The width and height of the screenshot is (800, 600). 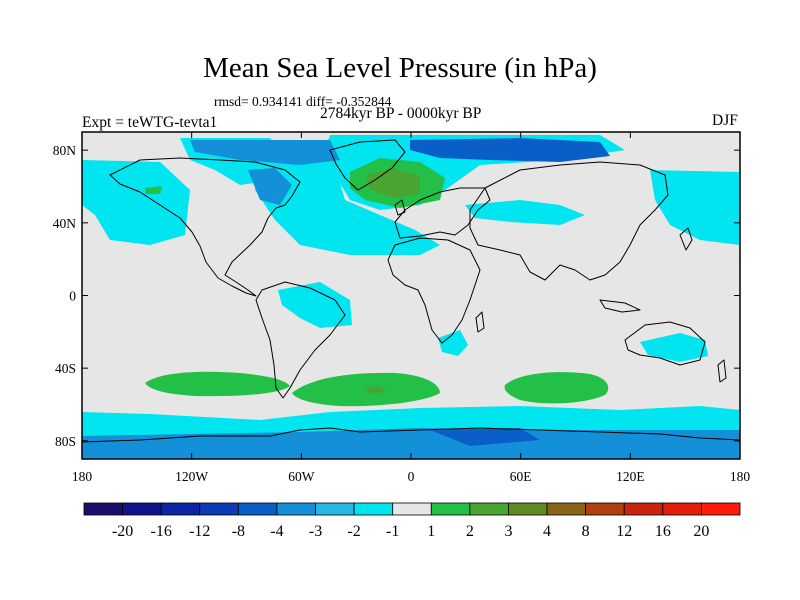 What do you see at coordinates (695, 207) in the screenshot?
I see `anomaly-north-pacific-east` at bounding box center [695, 207].